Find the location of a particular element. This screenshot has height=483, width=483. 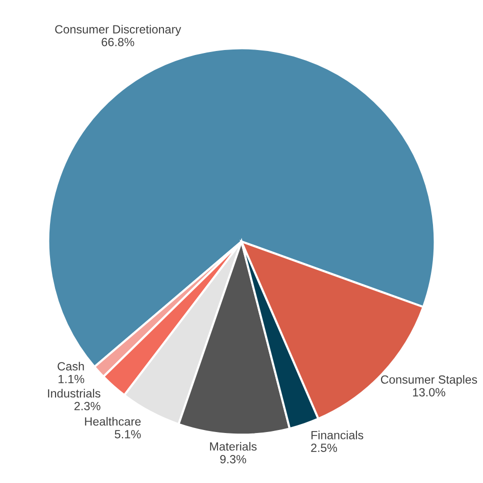

data-label: 1.1% is located at coordinates (71, 379).